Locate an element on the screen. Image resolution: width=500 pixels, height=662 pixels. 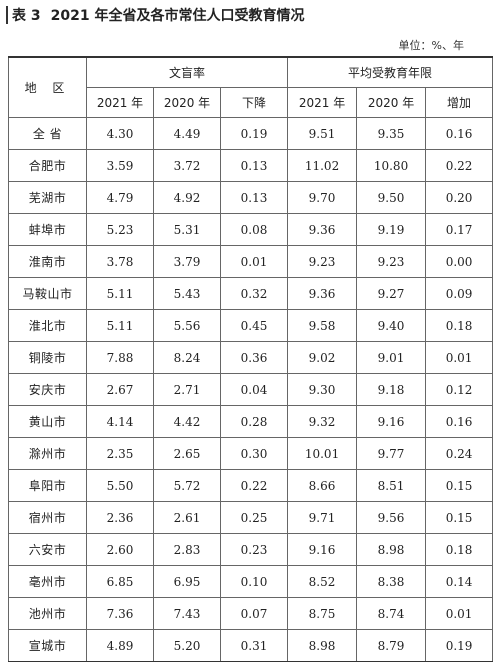
value-cell: 6.95 is located at coordinates (187, 581).